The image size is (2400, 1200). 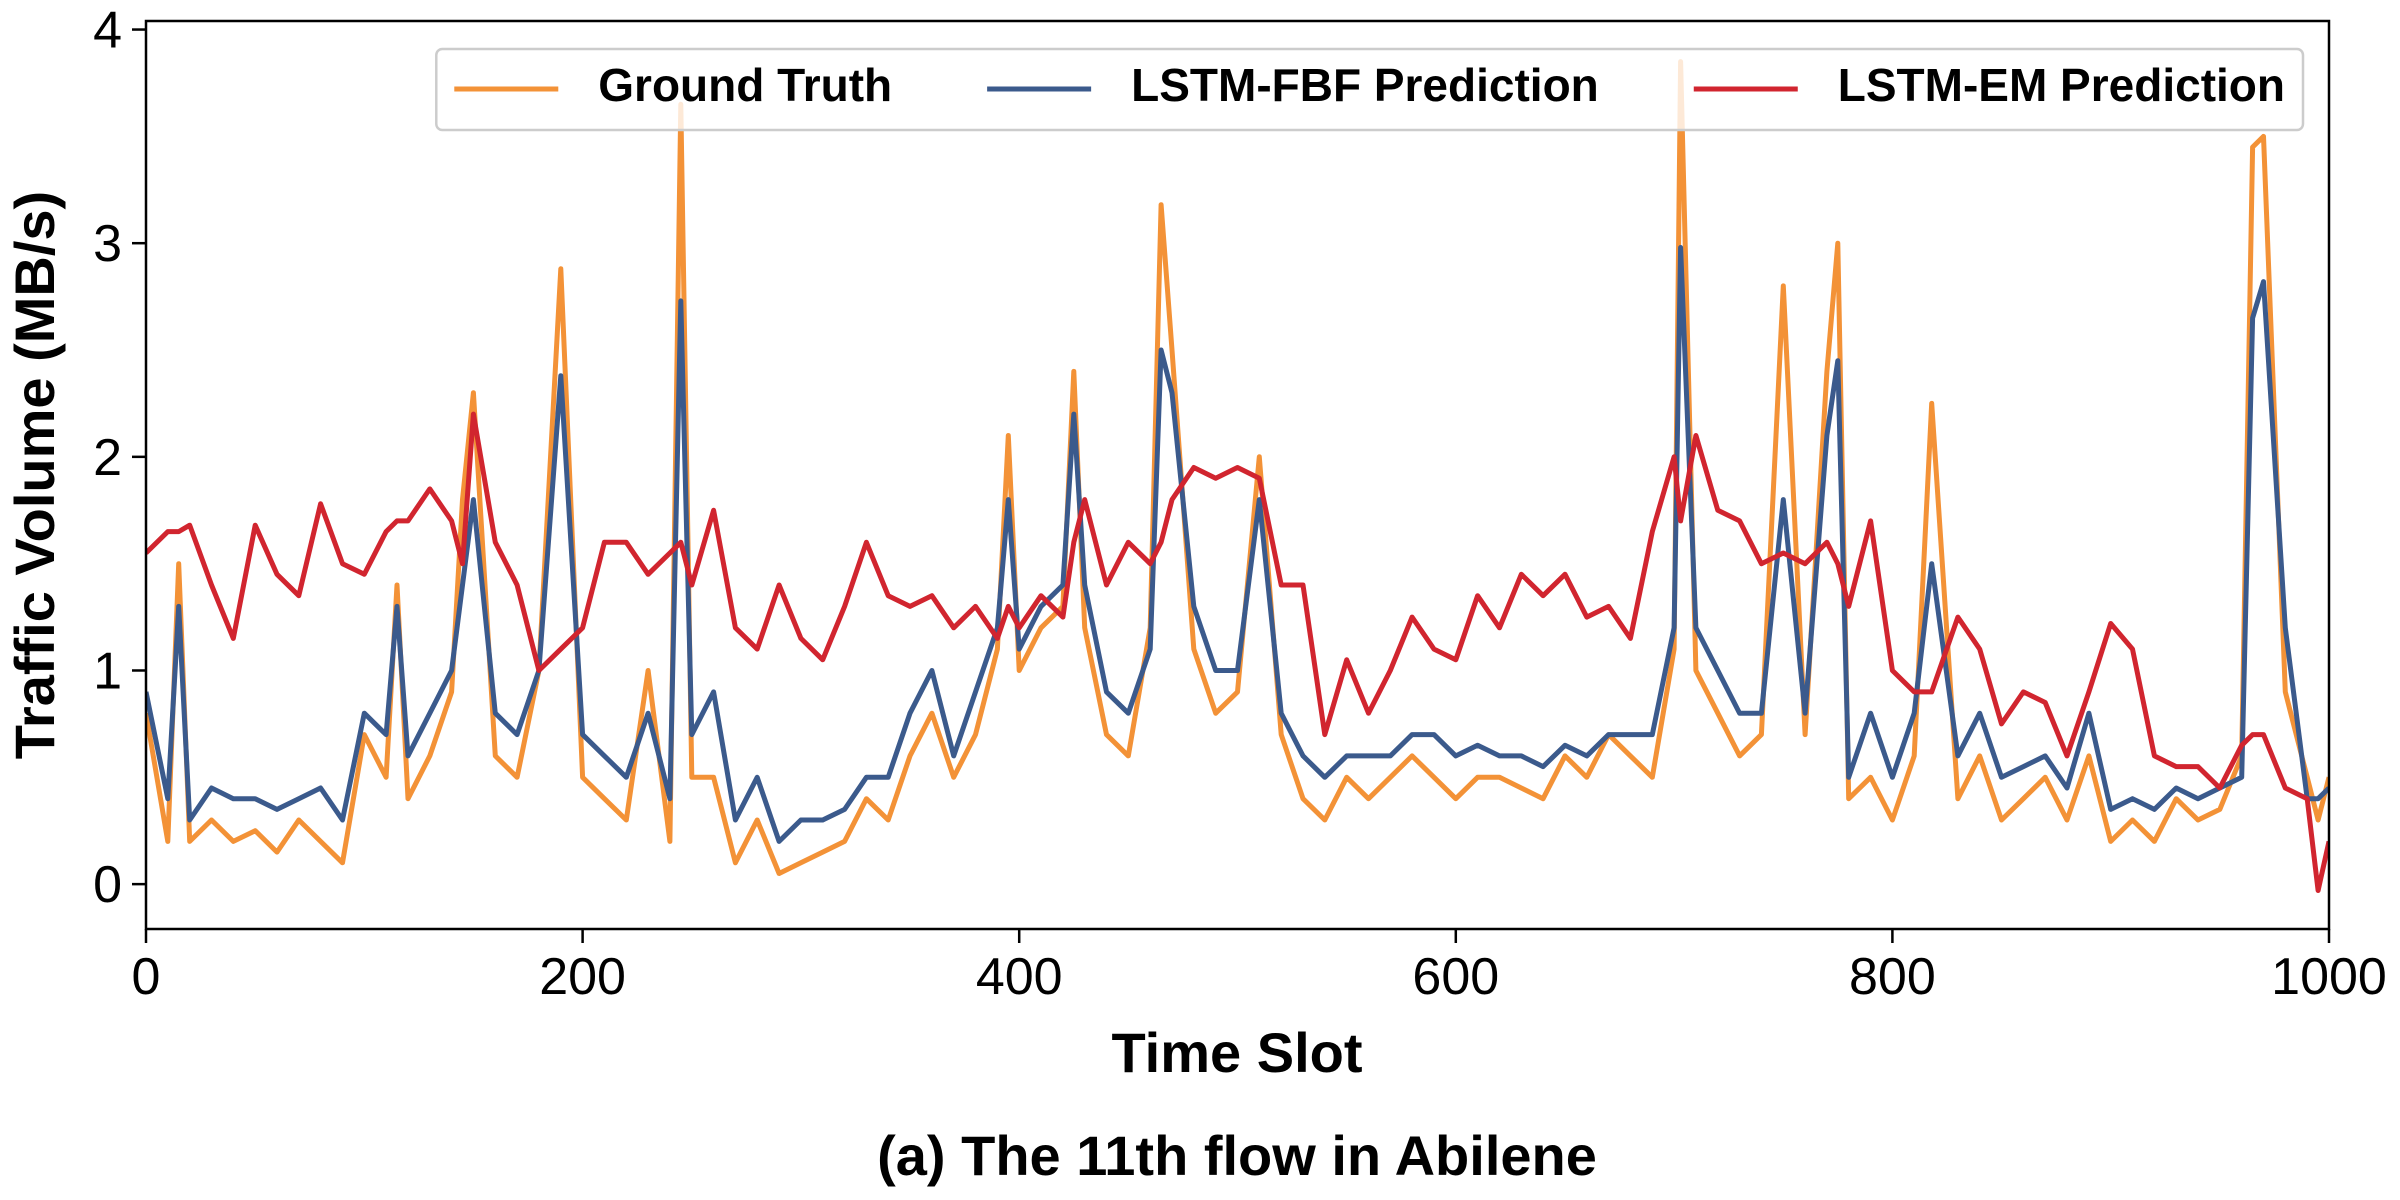 What do you see at coordinates (1019, 977) in the screenshot?
I see `x-tick-label: 400` at bounding box center [1019, 977].